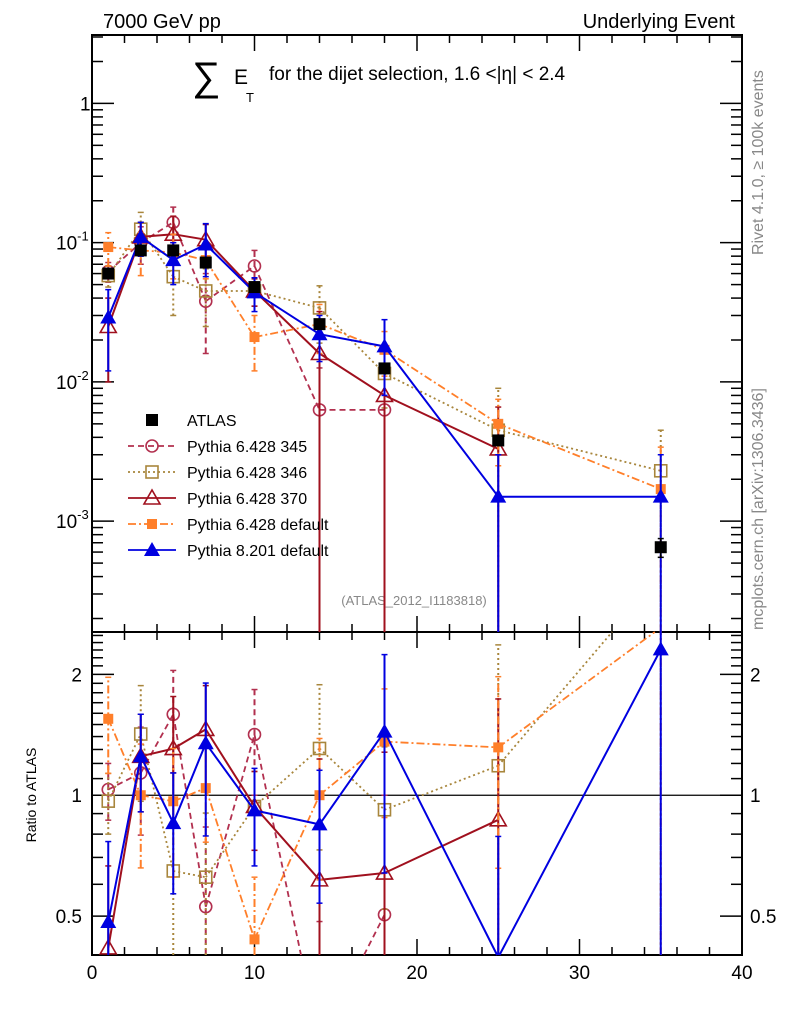 The height and width of the screenshot is (1024, 786). Describe the element at coordinates (416, 973) in the screenshot. I see `x-tick-label: 20` at that location.